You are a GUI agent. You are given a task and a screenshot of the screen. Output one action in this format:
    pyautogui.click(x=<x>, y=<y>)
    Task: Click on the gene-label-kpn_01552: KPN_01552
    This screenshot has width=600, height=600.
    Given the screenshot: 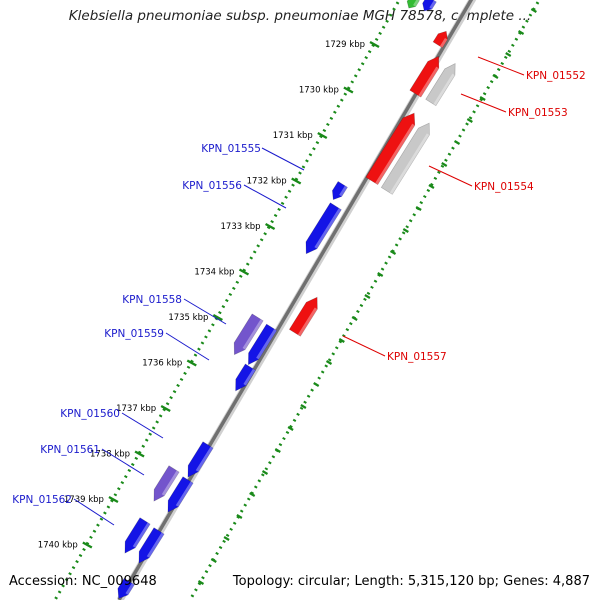 What is the action you would take?
    pyautogui.click(x=556, y=76)
    